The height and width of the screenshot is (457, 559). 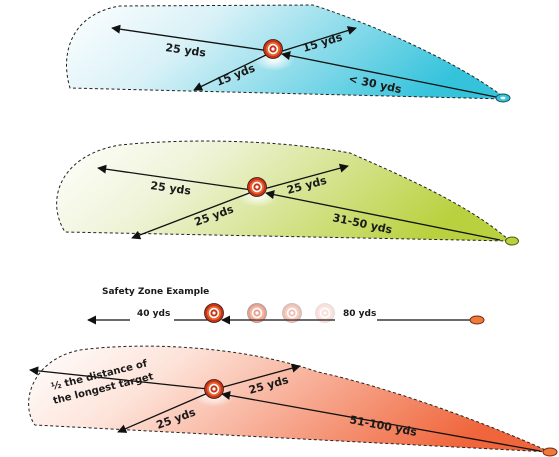 I want to click on example-left-label: 40 yds, so click(x=153, y=314).